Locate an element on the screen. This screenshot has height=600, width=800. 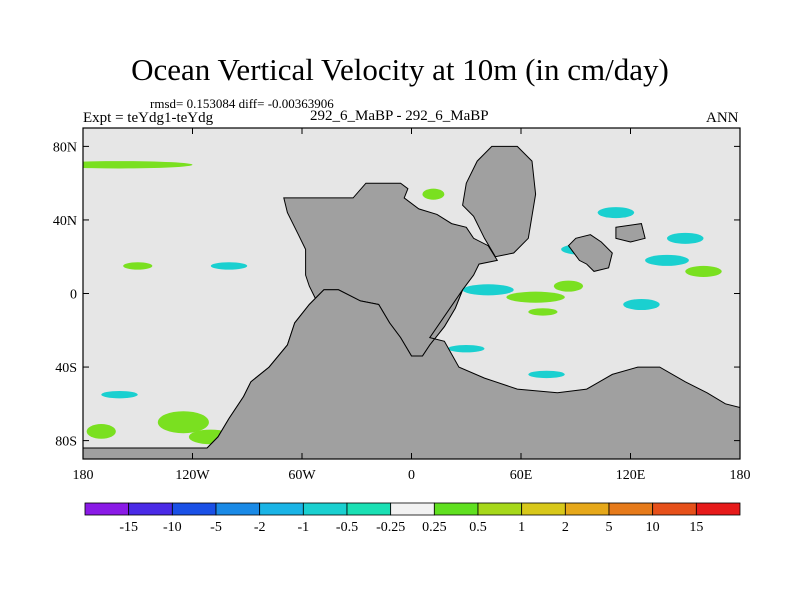
colorbar-label: 10 is located at coordinates (653, 527).